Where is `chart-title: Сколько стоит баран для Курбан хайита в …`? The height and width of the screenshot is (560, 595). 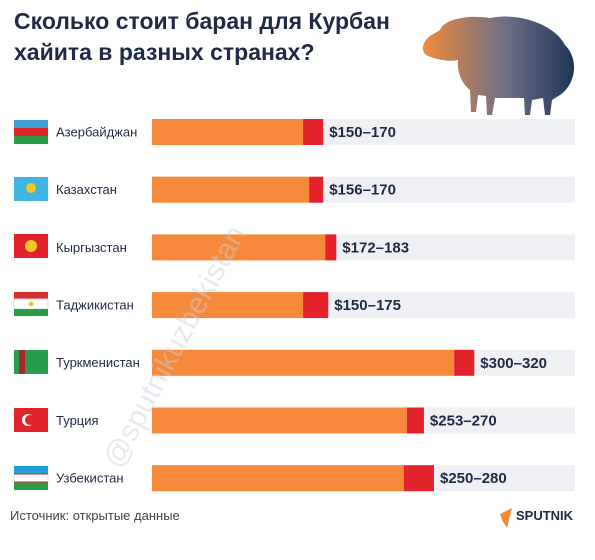
chart-title: Сколько стоит баран для Курбан хайита в … is located at coordinates (202, 36).